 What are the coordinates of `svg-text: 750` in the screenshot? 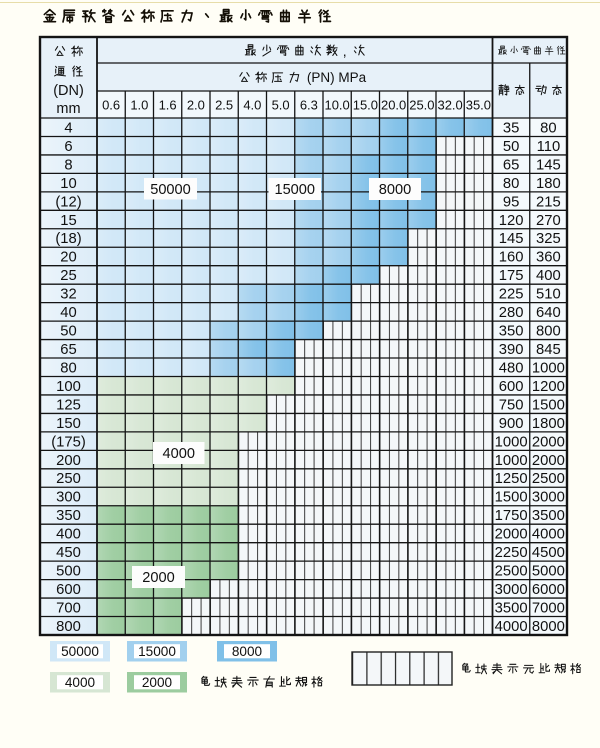 It's located at (511, 405).